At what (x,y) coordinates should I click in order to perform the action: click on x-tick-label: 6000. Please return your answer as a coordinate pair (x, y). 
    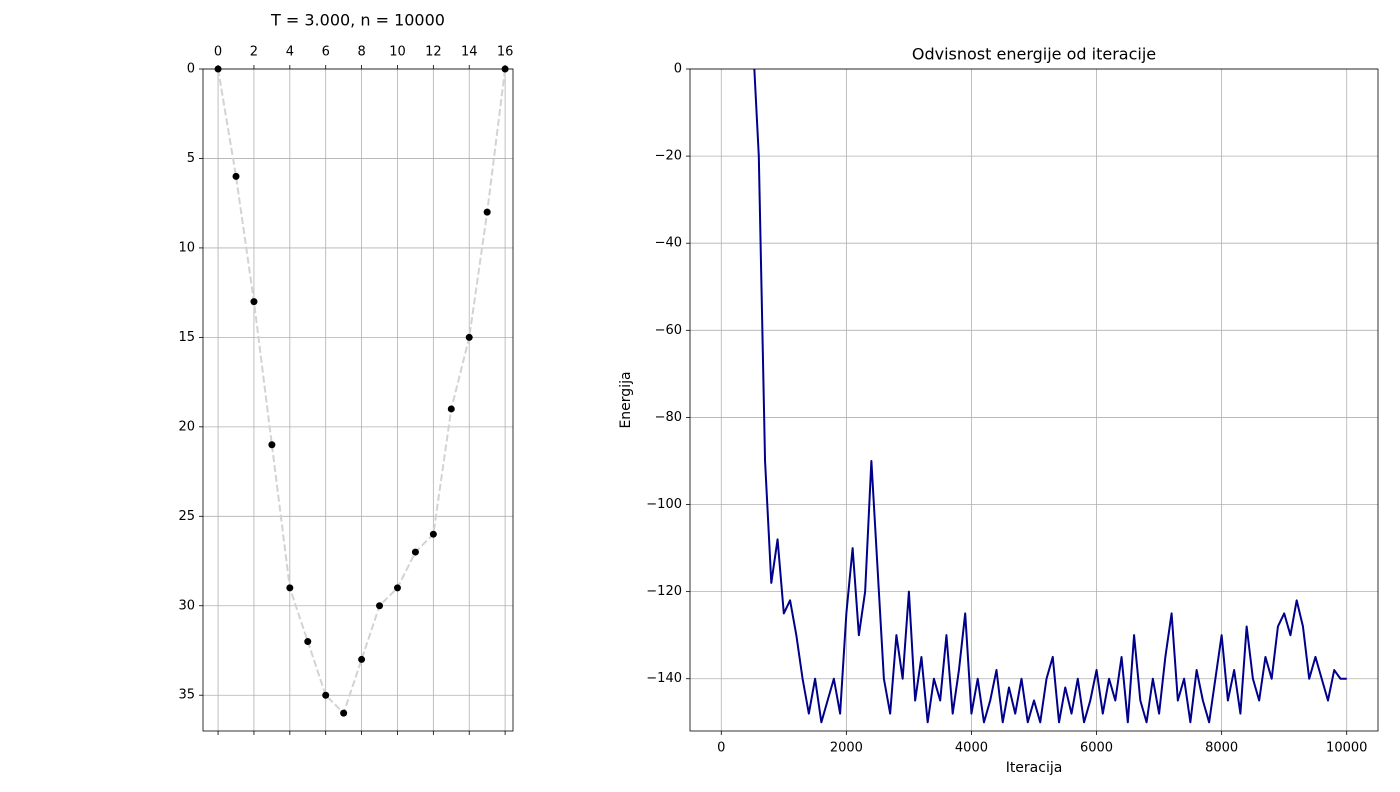
    Looking at the image, I should click on (1096, 748).